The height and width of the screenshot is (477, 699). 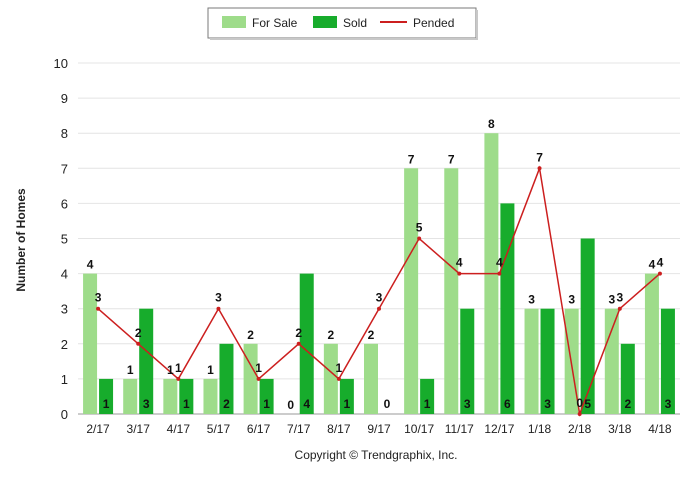 What do you see at coordinates (219, 429) in the screenshot?
I see `x-tick-label: 5/17` at bounding box center [219, 429].